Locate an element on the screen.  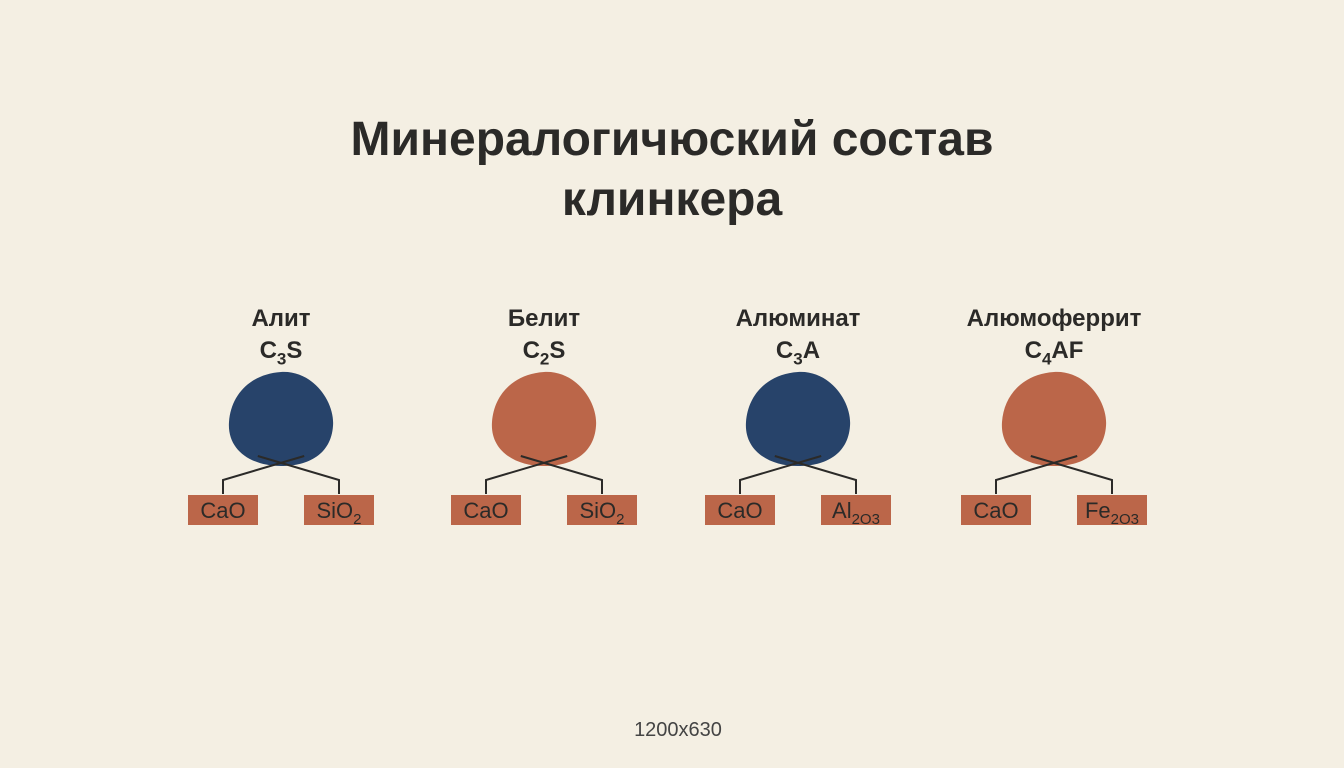
mineral-name: Алюмоферрит is located at coordinates (1054, 318).